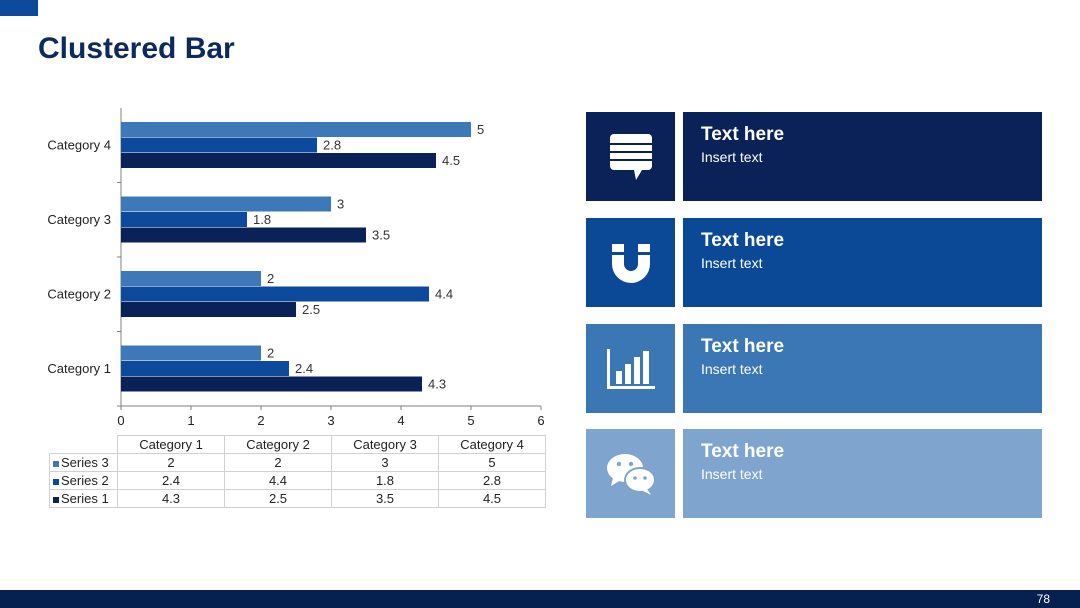  I want to click on table-row-label: Series 3, so click(85, 462).